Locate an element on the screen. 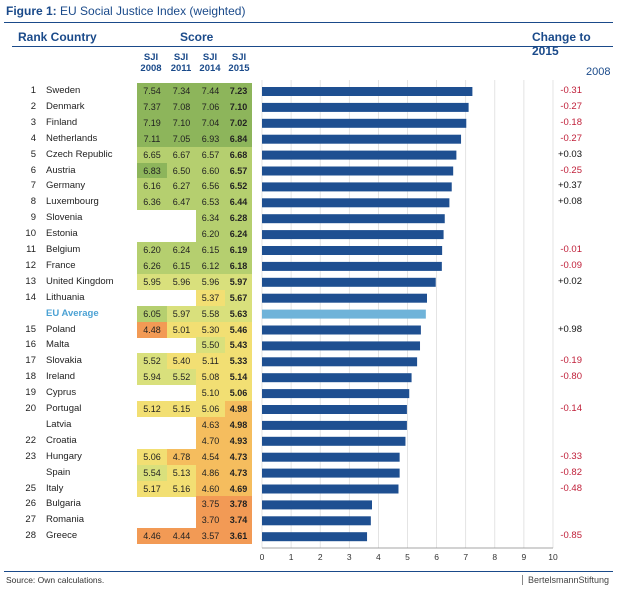 The image size is (617, 597). country-cell: Greece is located at coordinates (62, 536).